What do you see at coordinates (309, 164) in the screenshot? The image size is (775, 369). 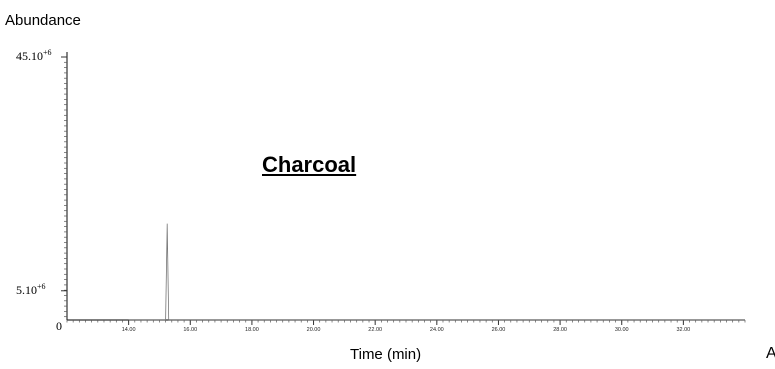 I see `chart-annotation: Charcoal` at bounding box center [309, 164].